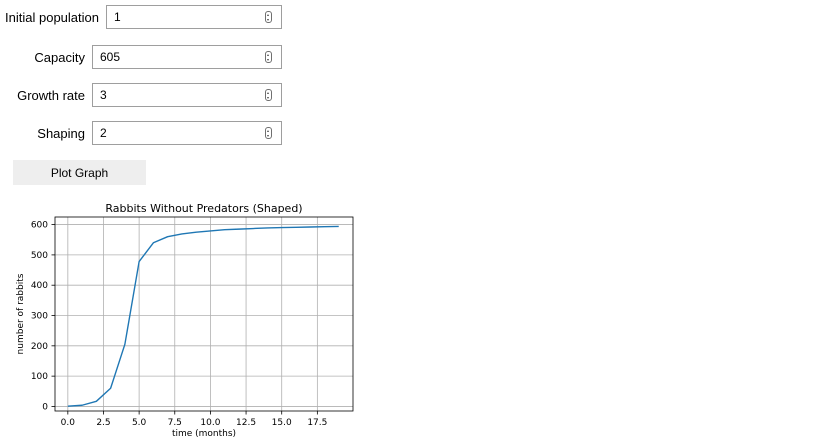  Describe the element at coordinates (68, 423) in the screenshot. I see `x-tick-label: 0.0` at that location.